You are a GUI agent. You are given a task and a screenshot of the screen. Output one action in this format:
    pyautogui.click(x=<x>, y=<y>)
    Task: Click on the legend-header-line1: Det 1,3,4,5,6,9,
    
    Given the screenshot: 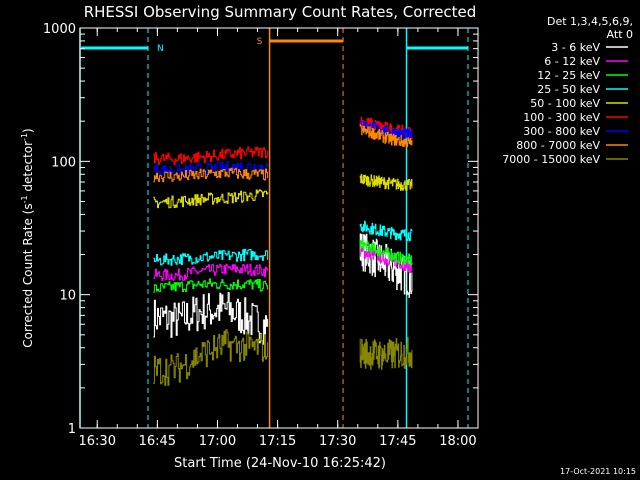 What is the action you would take?
    pyautogui.click(x=590, y=21)
    